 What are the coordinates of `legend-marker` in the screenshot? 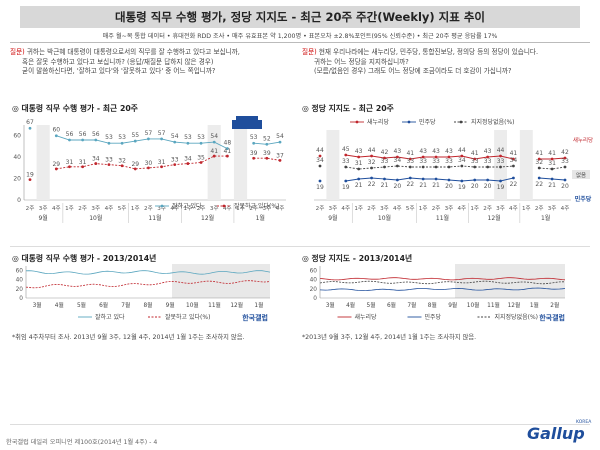 It's located at (409, 122).